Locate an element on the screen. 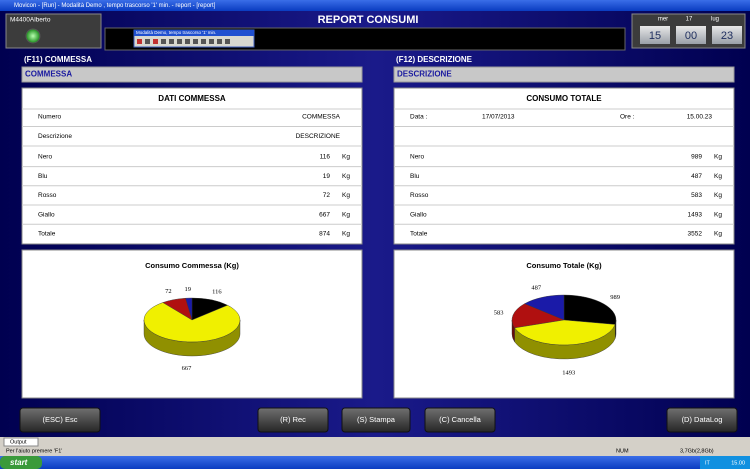  clock-minutes: 00 is located at coordinates (691, 36).